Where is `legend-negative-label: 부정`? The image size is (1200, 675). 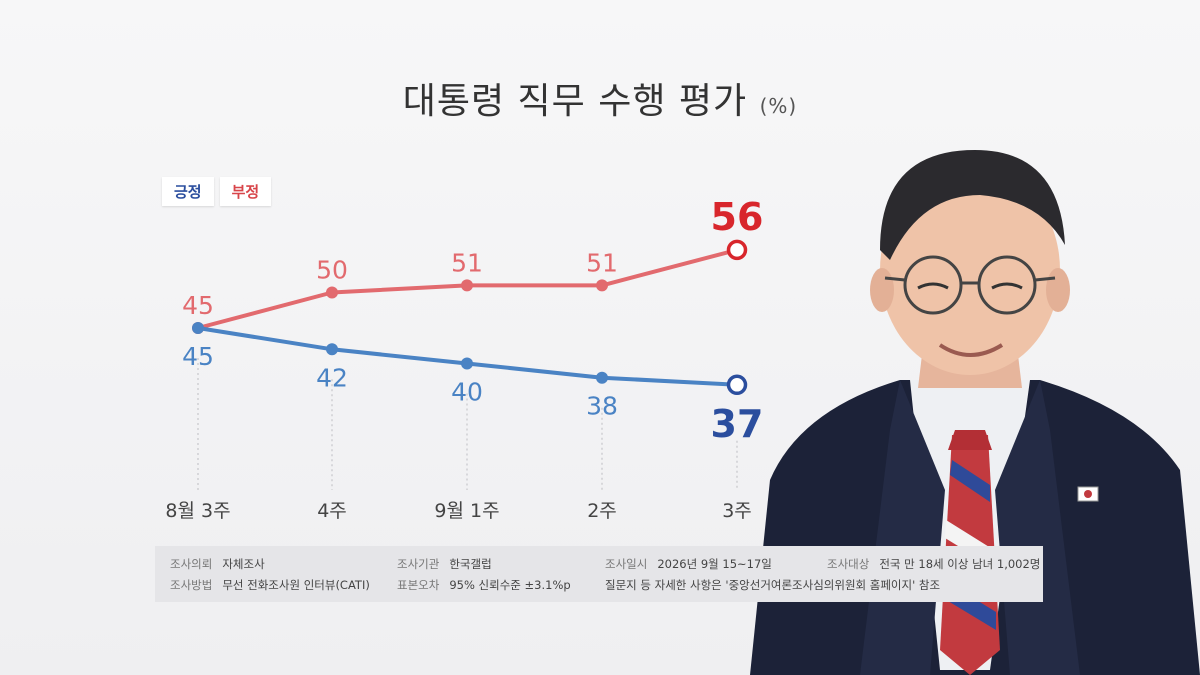
legend-negative-label: 부정 is located at coordinates (245, 192).